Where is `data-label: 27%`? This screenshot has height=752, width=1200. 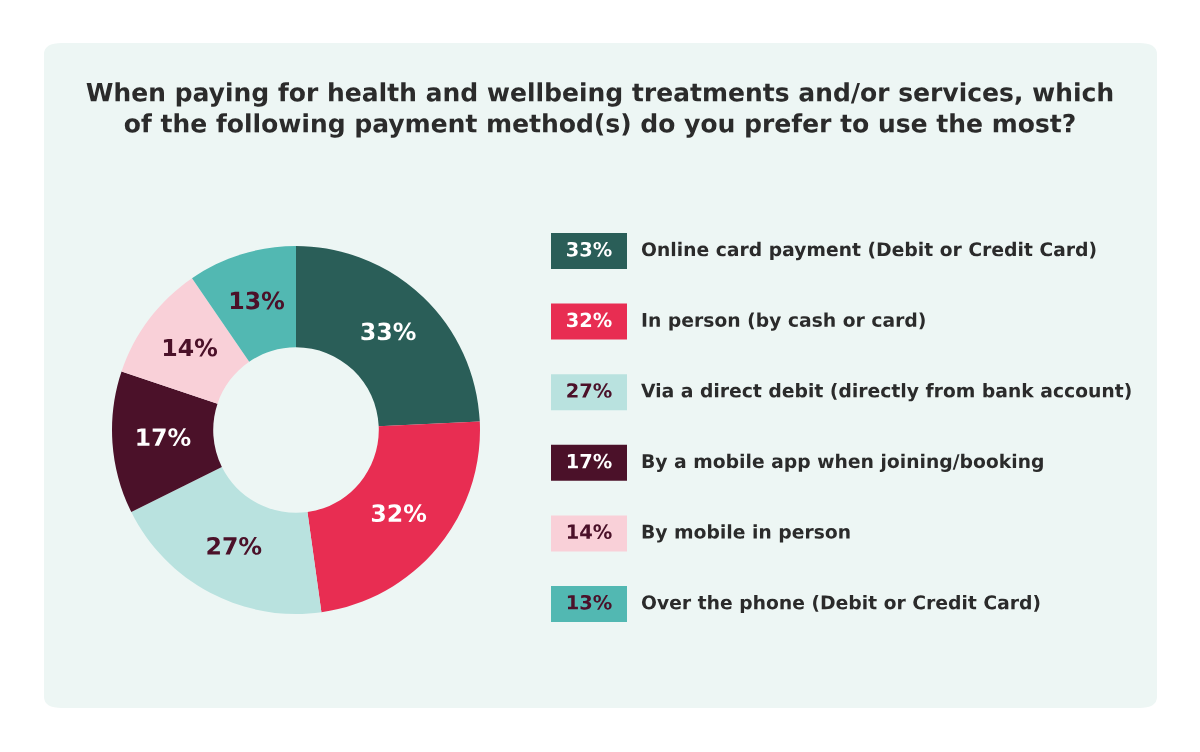
data-label: 27% is located at coordinates (234, 546).